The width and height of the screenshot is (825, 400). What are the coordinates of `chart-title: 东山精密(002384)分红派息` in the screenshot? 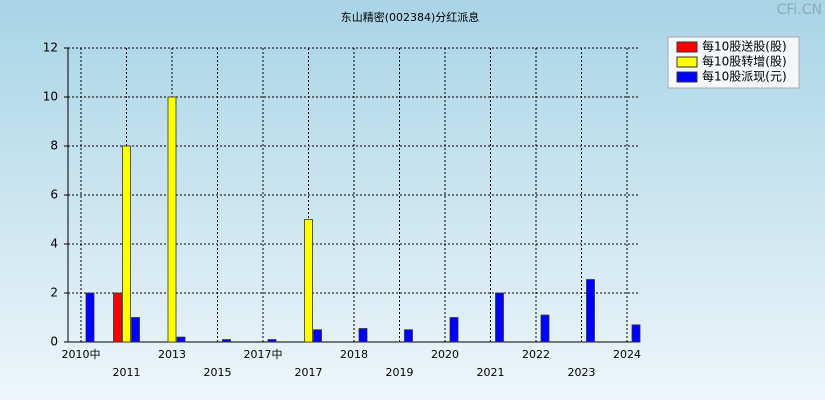 It's located at (410, 17).